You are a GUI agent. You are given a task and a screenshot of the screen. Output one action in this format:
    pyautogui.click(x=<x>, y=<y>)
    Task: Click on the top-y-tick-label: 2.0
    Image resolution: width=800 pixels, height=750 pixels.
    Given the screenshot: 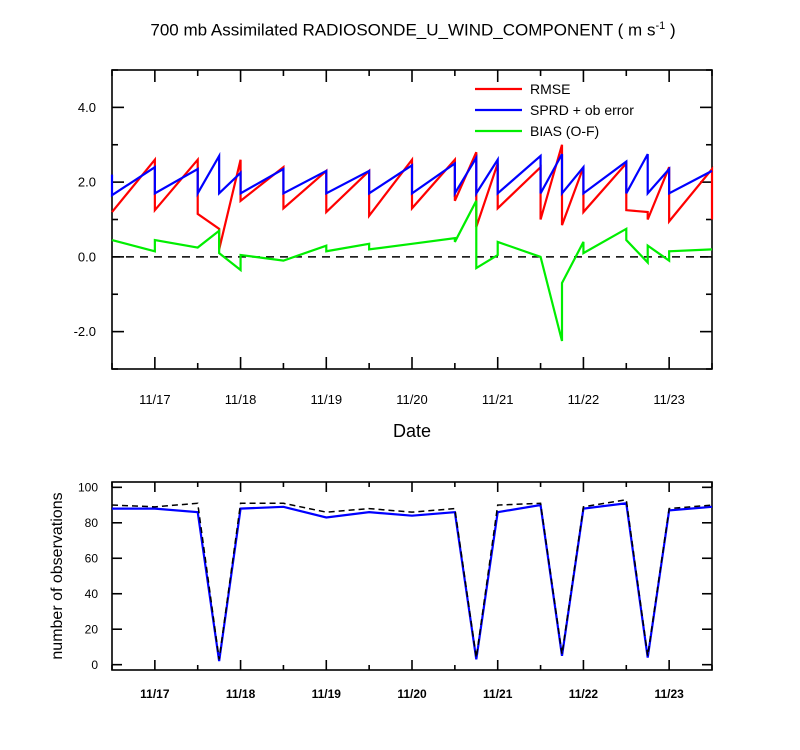 What is the action you would take?
    pyautogui.click(x=87, y=182)
    